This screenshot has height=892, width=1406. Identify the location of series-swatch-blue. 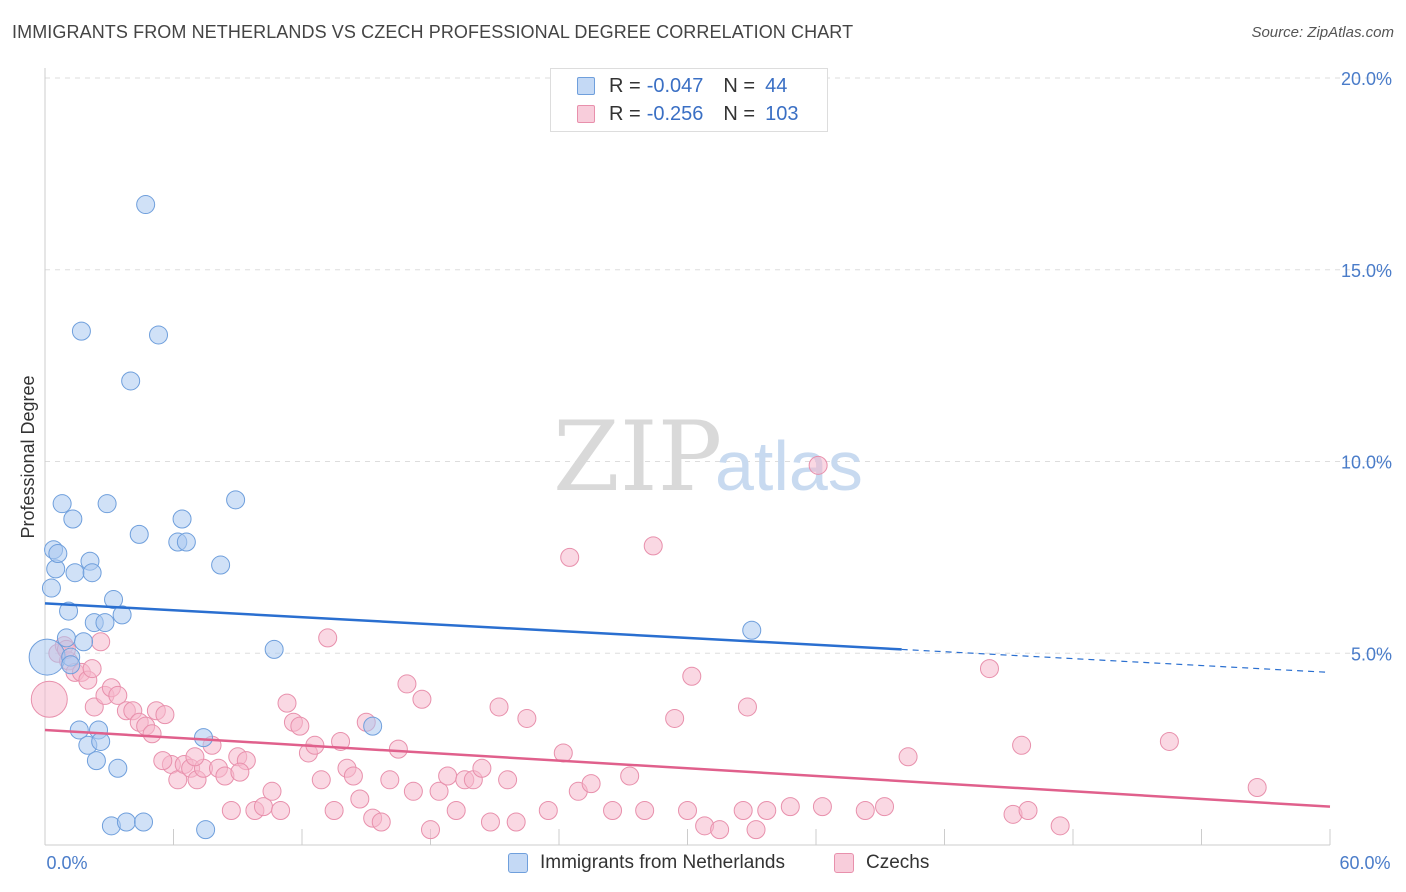
(518, 863).